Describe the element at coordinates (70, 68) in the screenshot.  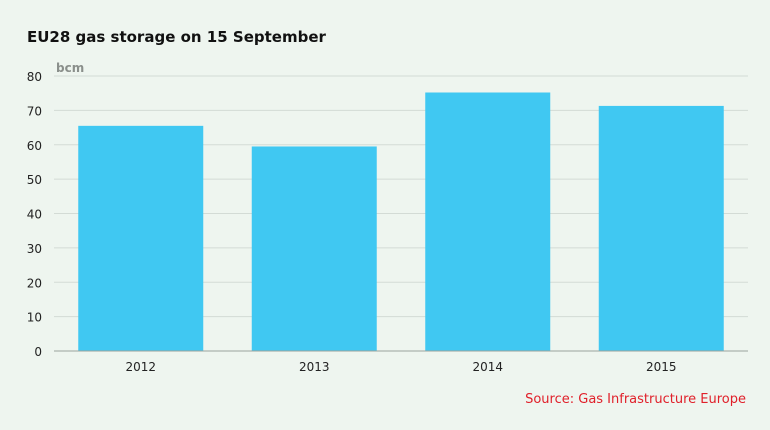
I see `y-unit-label: bcm` at that location.